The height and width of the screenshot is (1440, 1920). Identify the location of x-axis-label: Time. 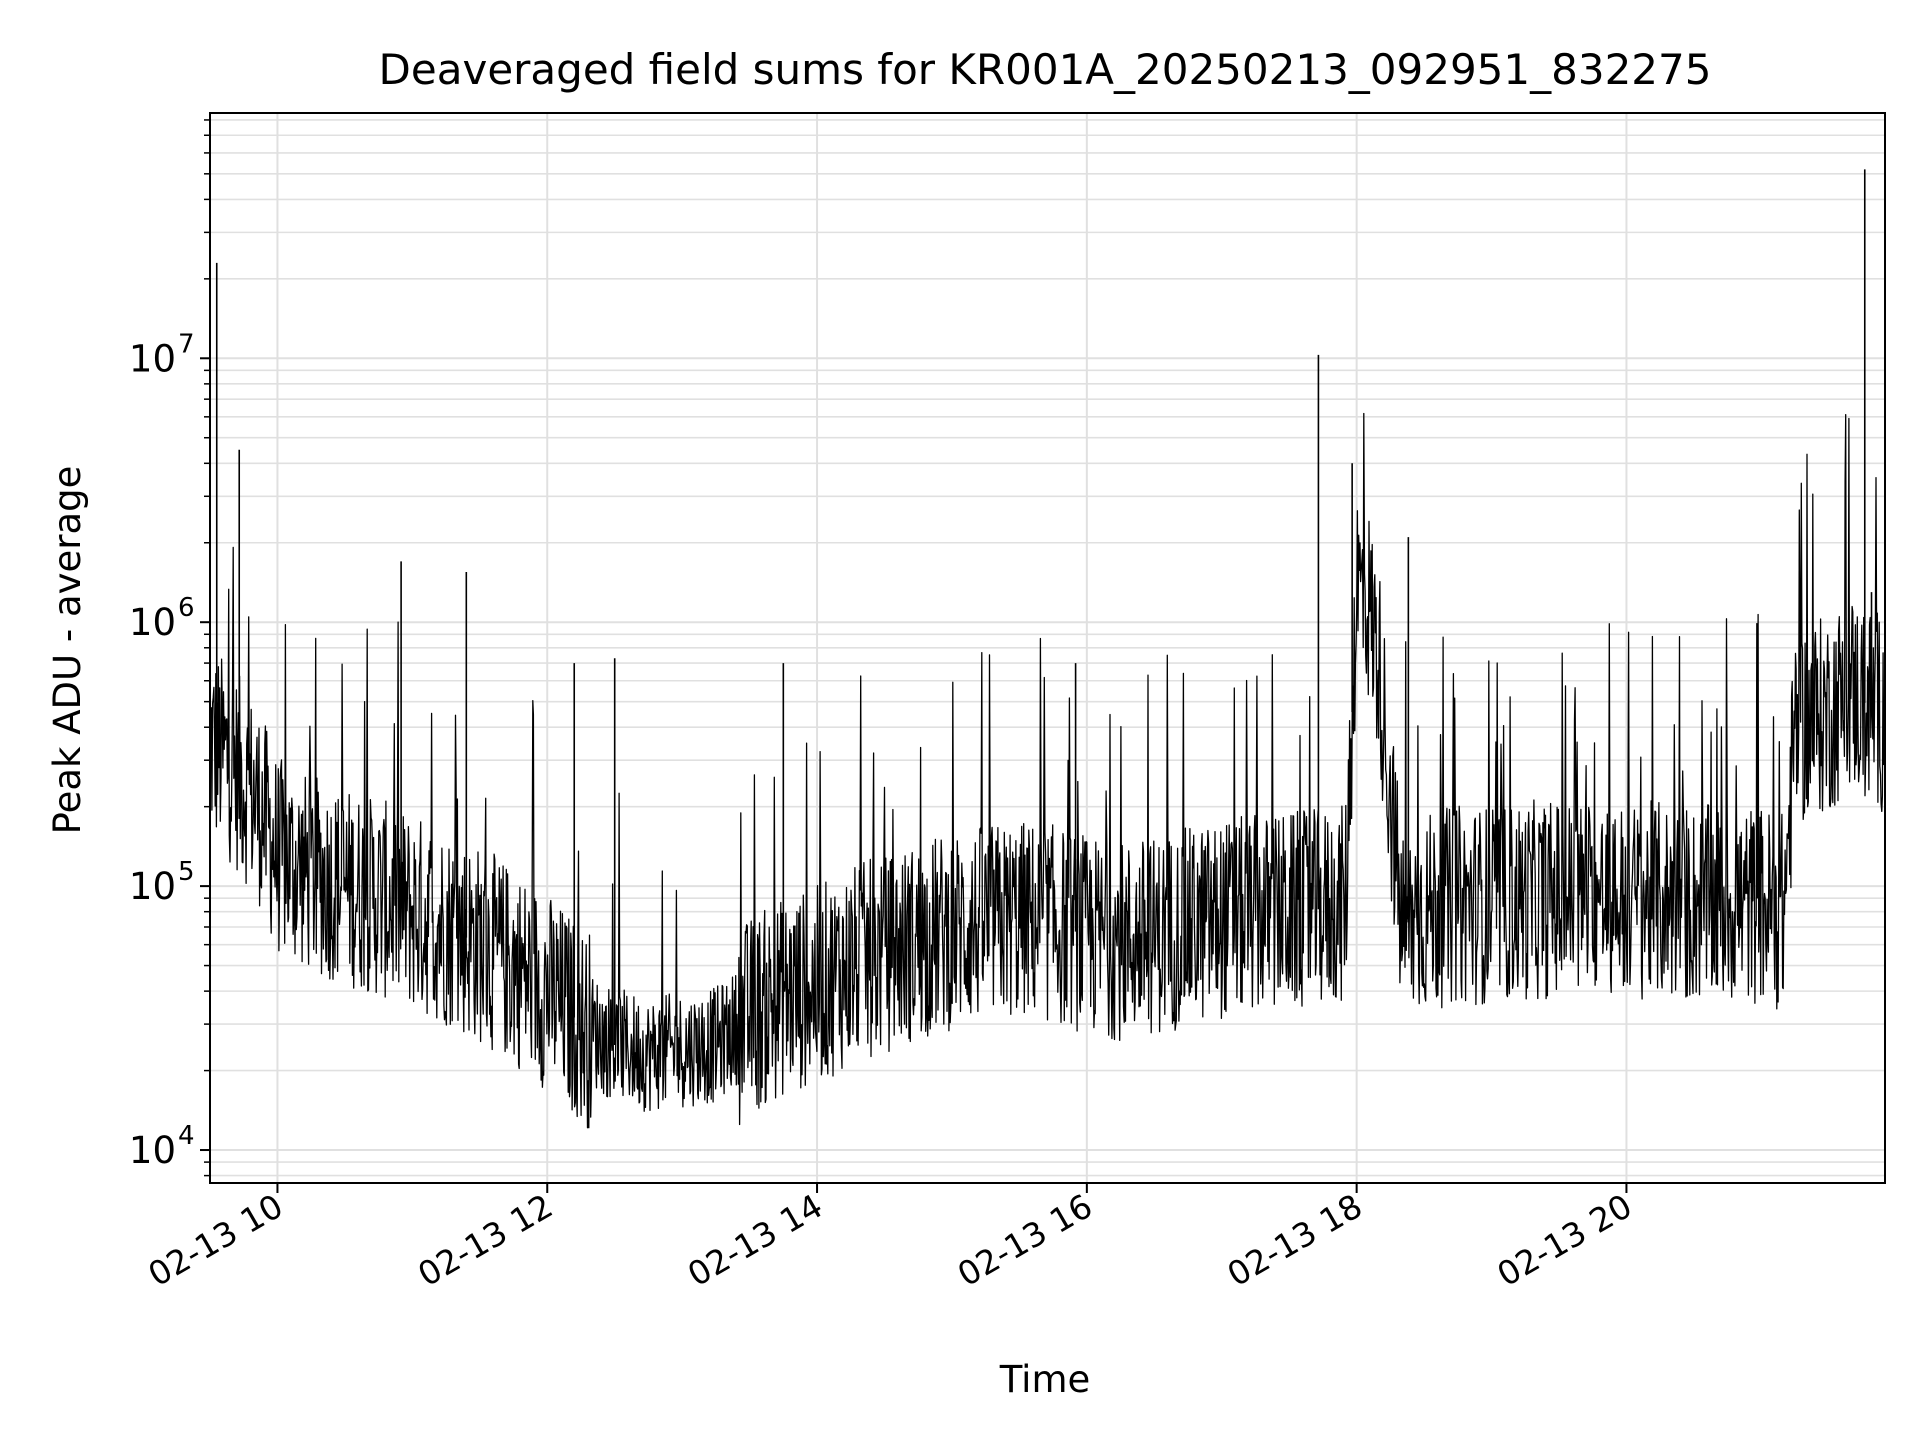
(1045, 1379).